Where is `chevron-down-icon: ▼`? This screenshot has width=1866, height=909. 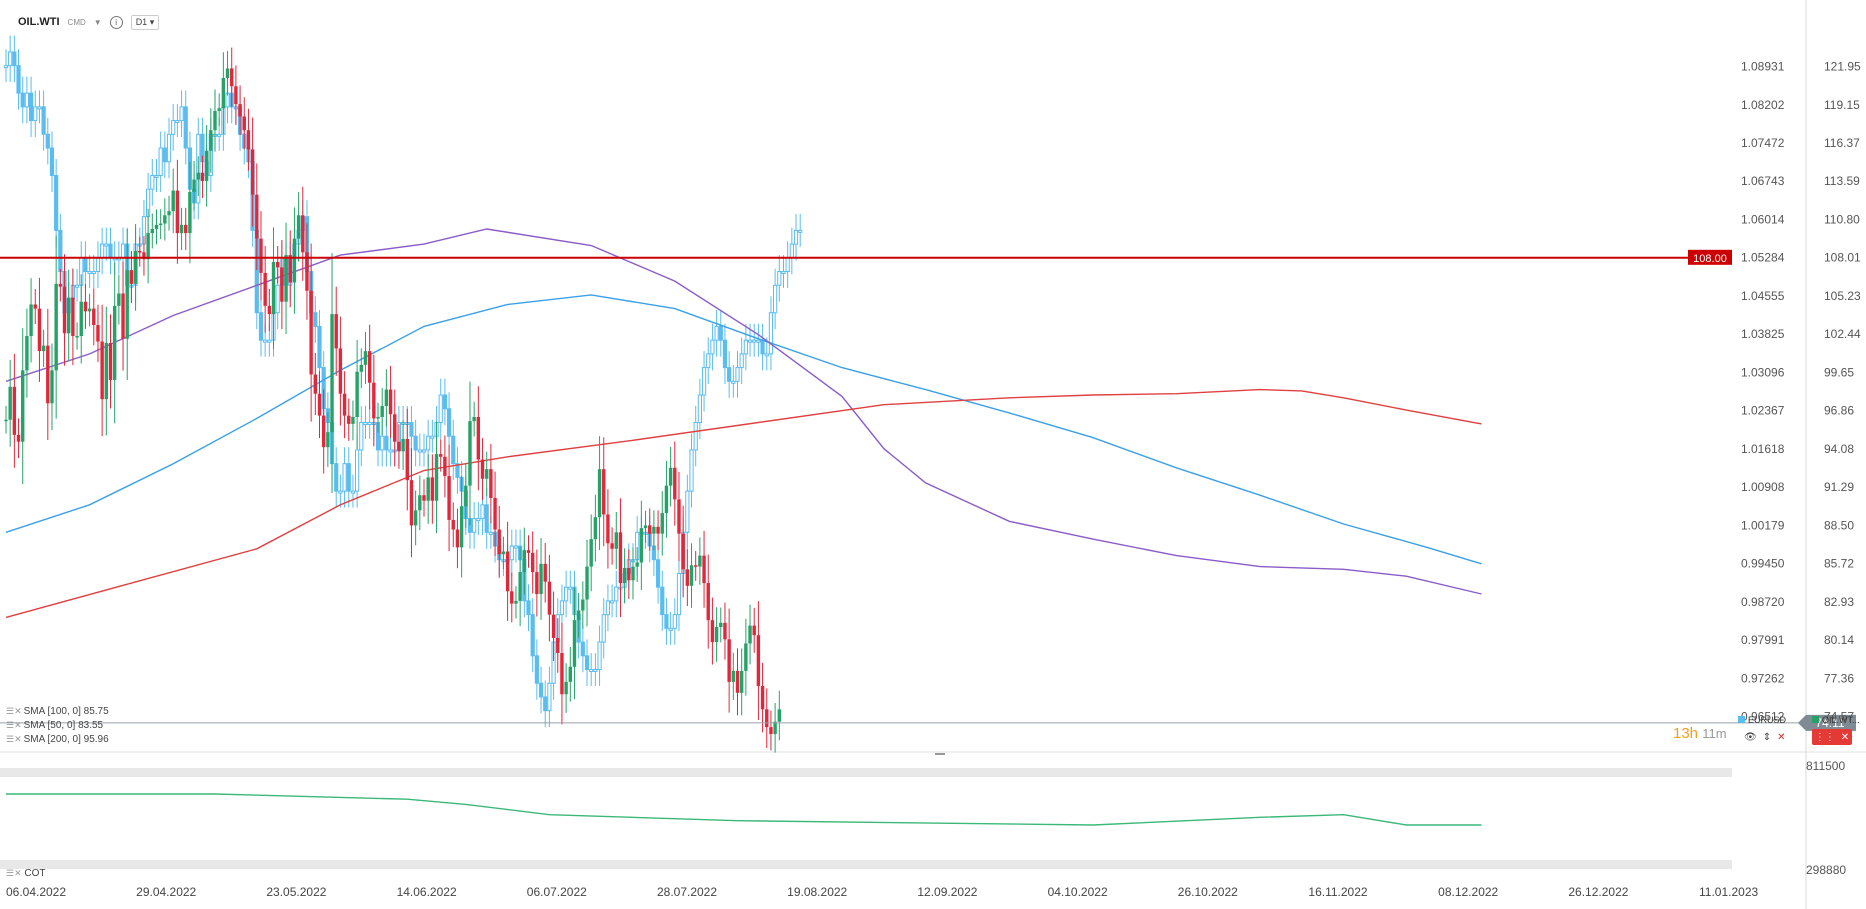 chevron-down-icon: ▼ is located at coordinates (97, 22).